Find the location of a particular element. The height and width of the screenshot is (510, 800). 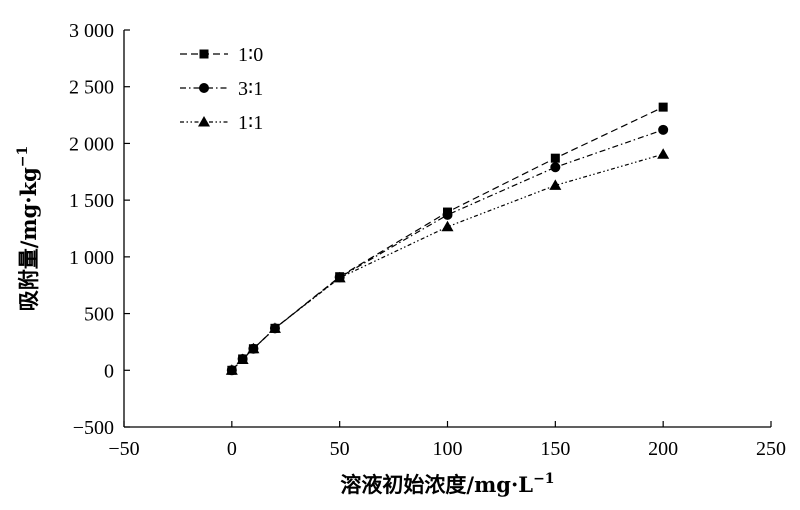

y-axis-title-superscript: −1 is located at coordinates (23, 156).